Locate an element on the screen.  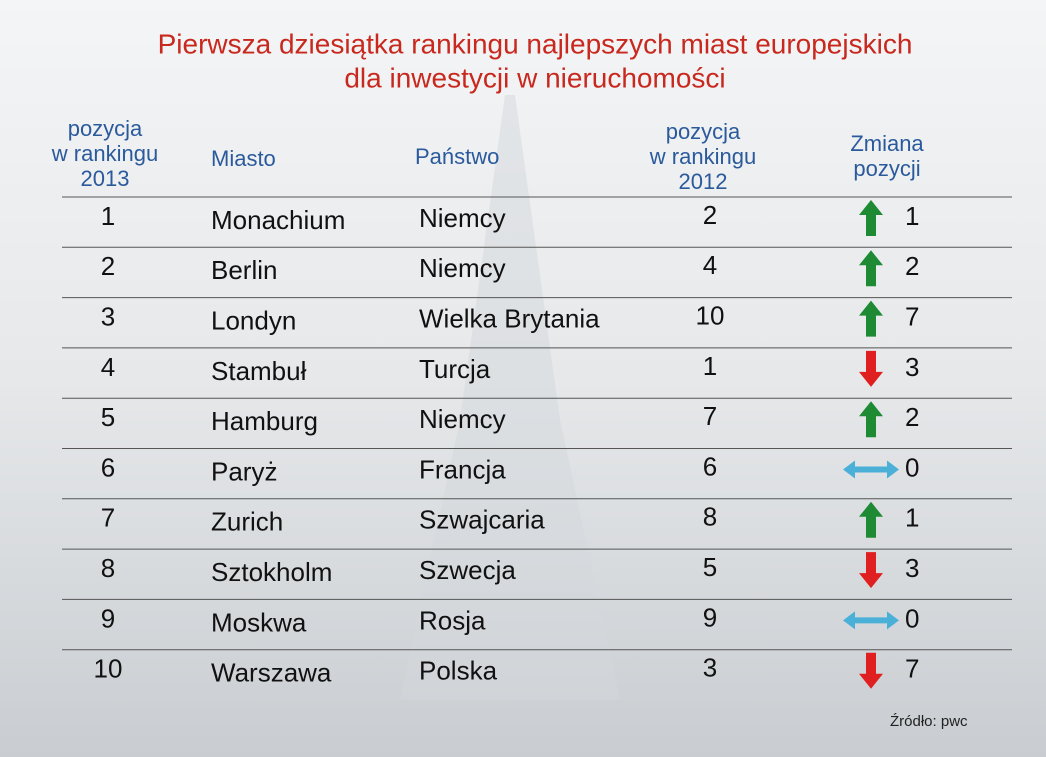
country: Francja is located at coordinates (462, 469).